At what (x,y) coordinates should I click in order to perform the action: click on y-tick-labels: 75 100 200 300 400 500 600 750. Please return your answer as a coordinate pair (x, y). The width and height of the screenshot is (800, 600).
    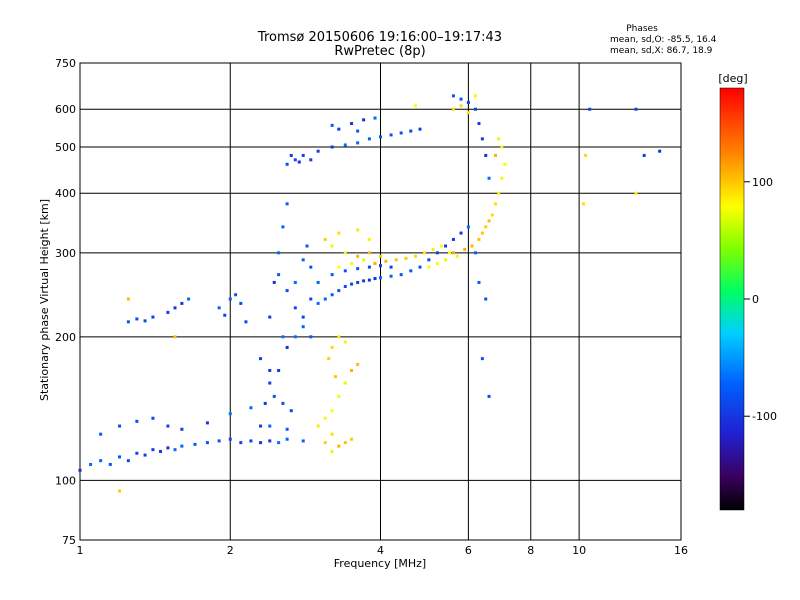
    Looking at the image, I should click on (65, 302).